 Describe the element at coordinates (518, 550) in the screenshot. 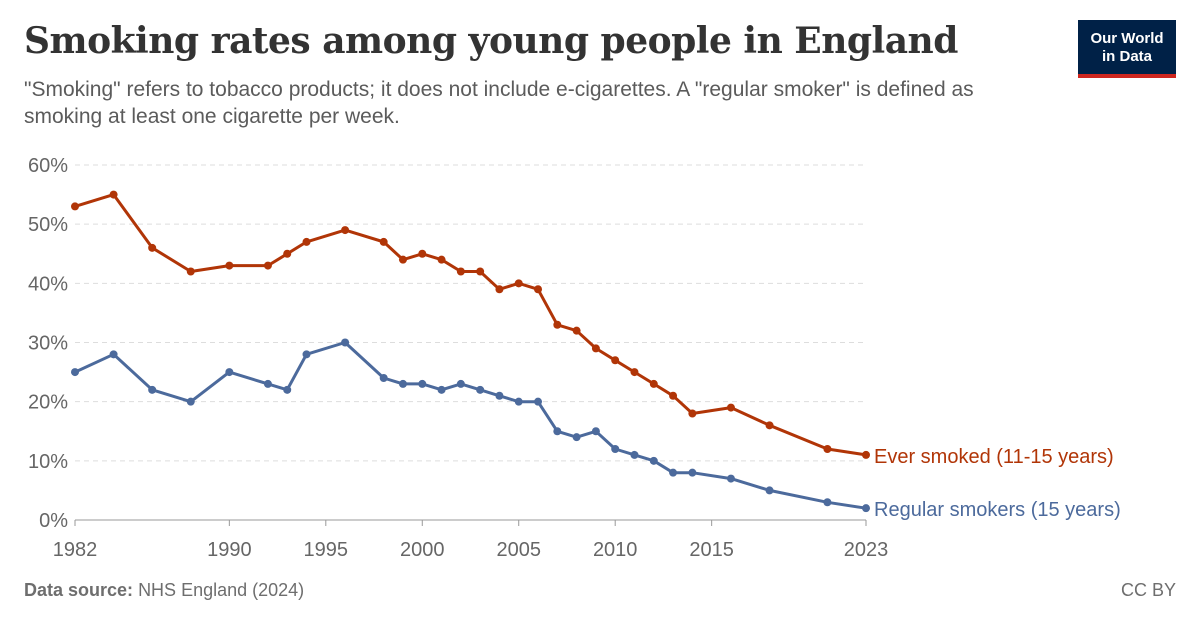

I see `x-tick-label: 2005` at that location.